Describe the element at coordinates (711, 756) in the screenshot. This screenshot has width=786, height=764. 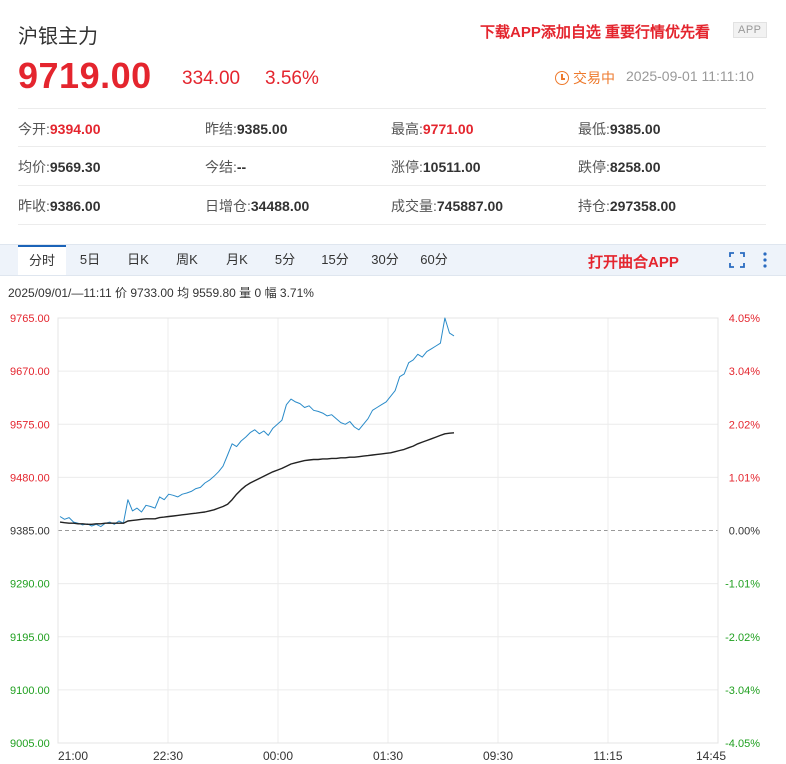
I see `x-tick-label: 14:45` at that location.